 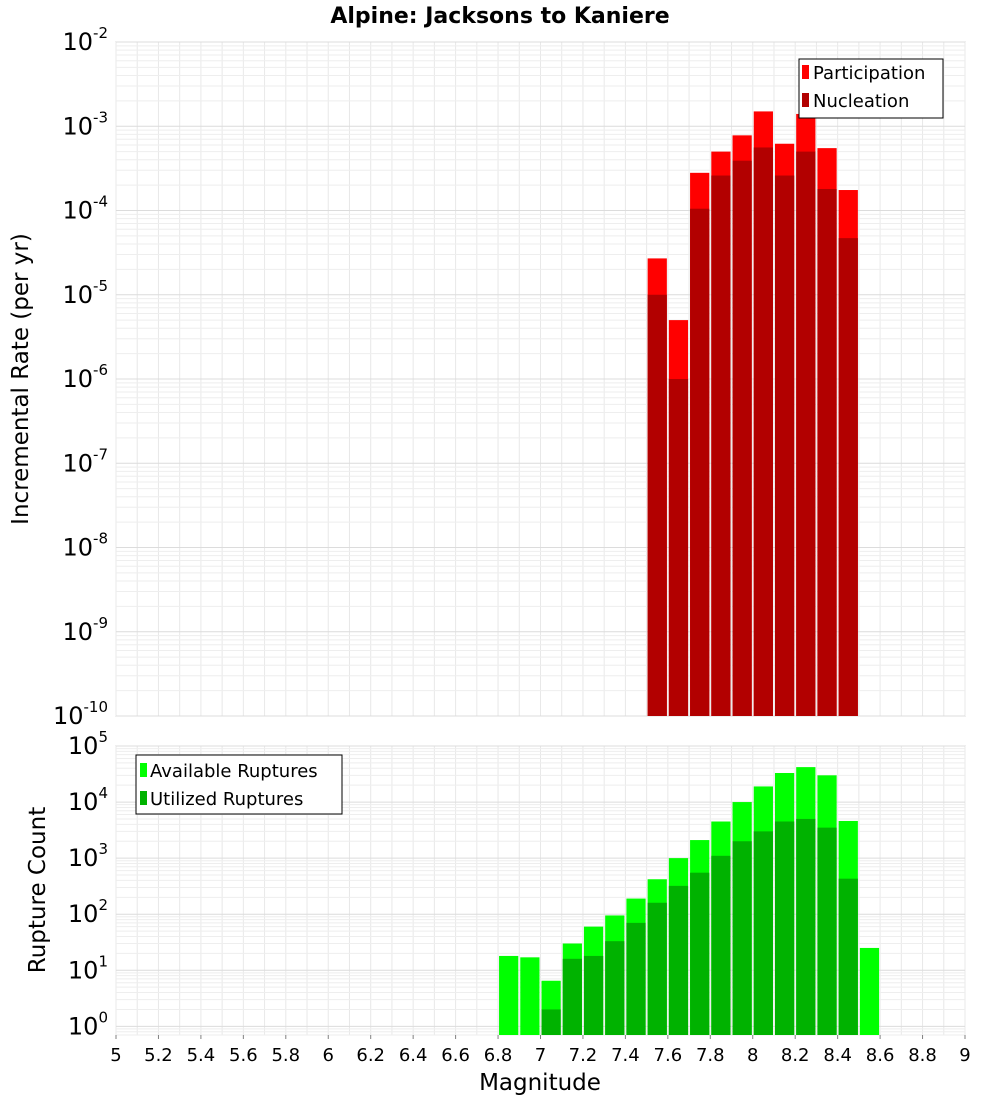 I want to click on x-tick-label: 5.8, so click(x=285, y=1055).